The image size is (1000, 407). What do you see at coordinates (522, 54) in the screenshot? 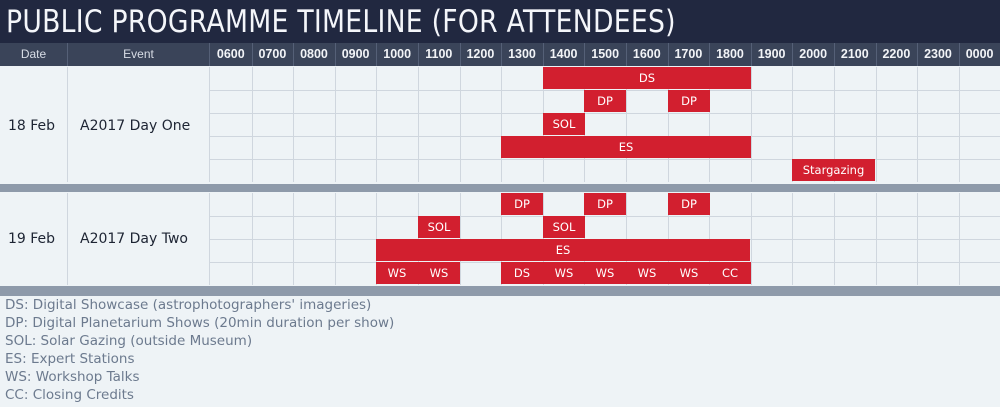
I see `hour-header-1300: 1300` at bounding box center [522, 54].